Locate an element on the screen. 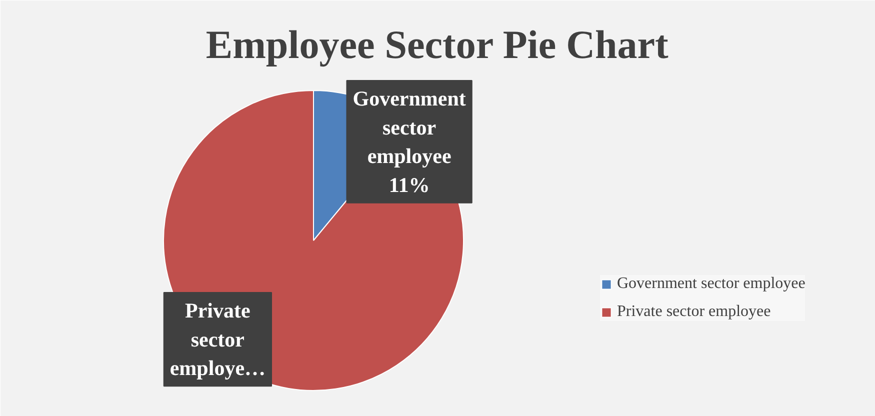 This screenshot has width=875, height=416. chart-title: Employee Sector Pie Chart is located at coordinates (438, 44).